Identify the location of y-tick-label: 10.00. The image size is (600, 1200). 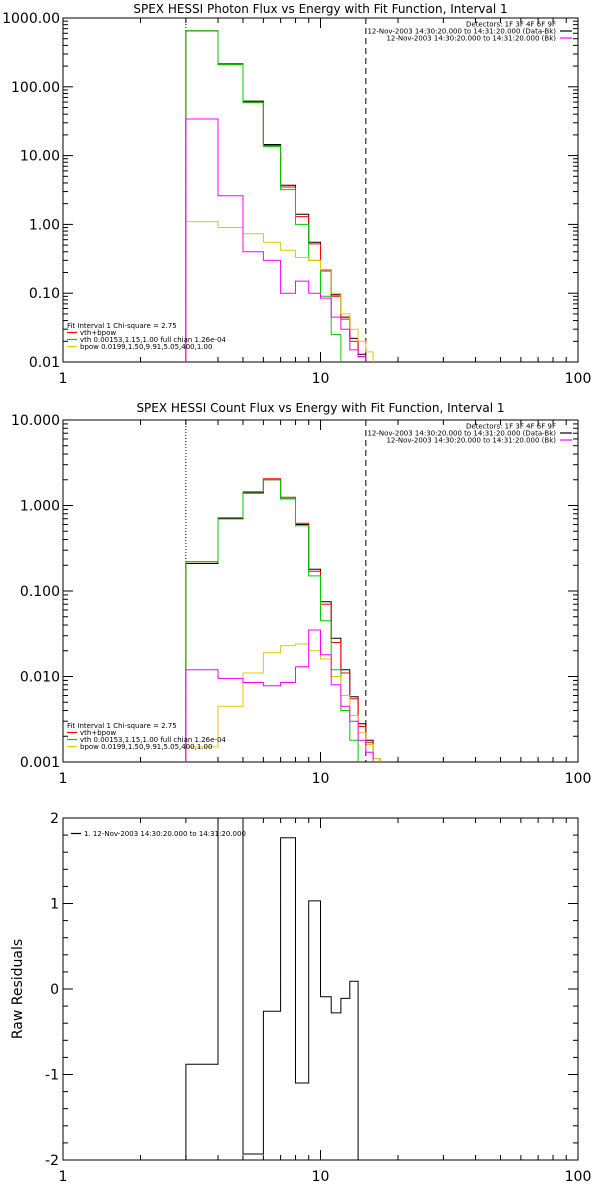
(40, 157).